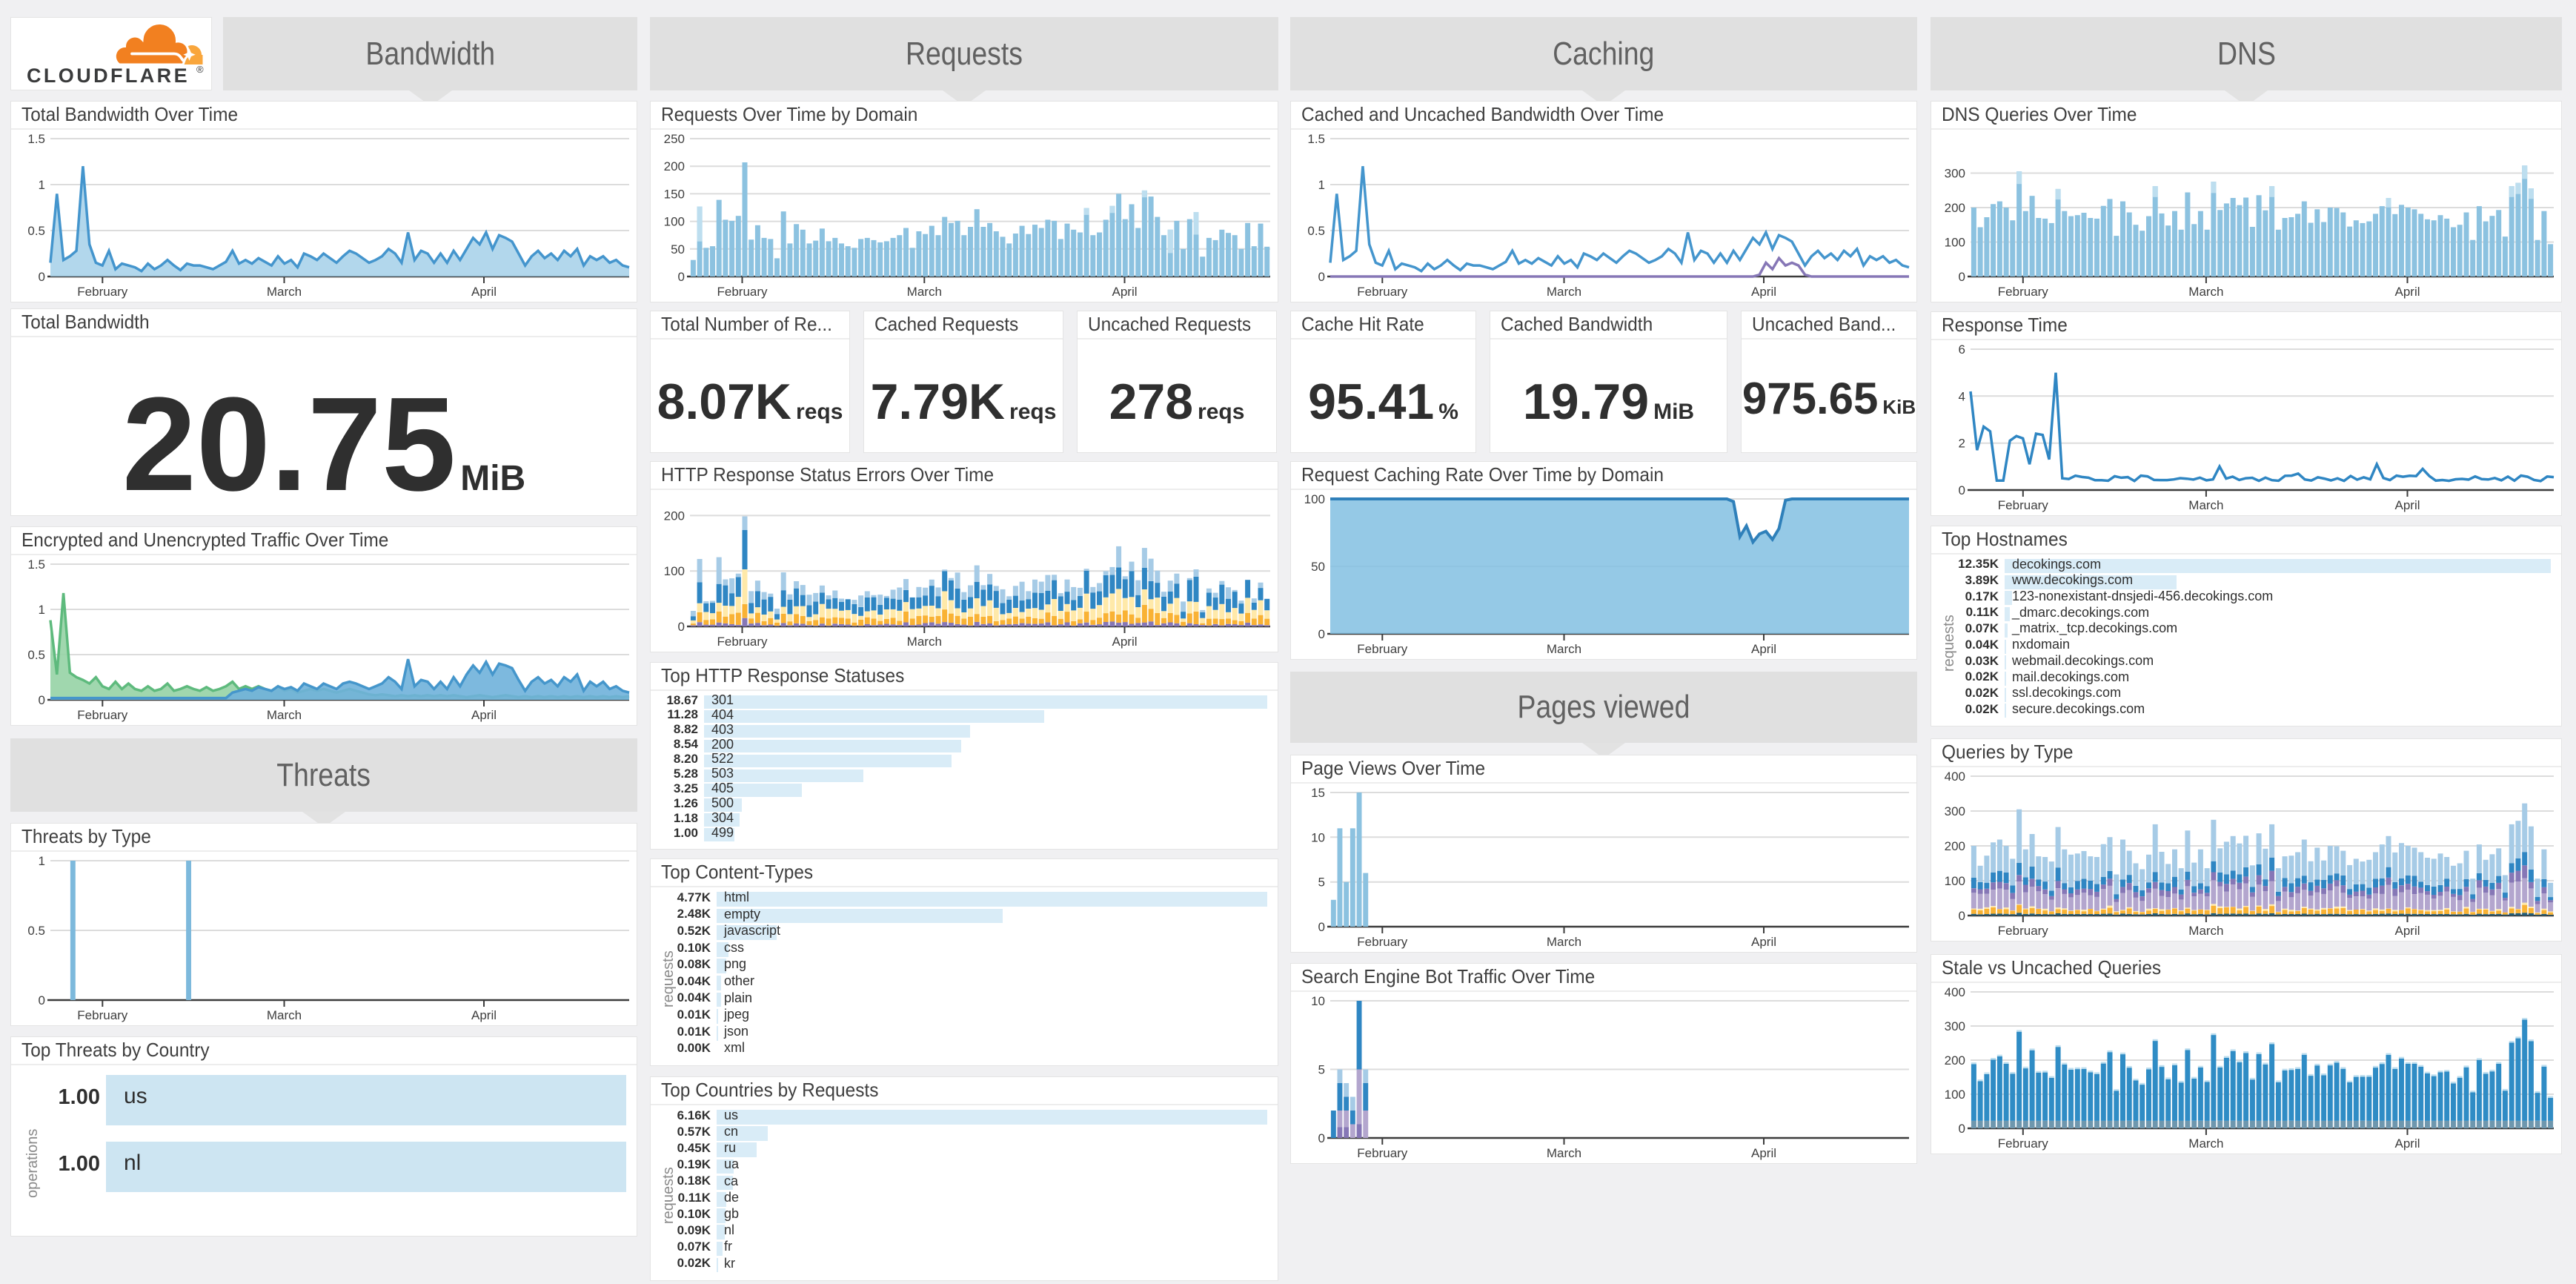 This screenshot has height=1284, width=2576. What do you see at coordinates (108, 75) in the screenshot?
I see `svg-text: CLOUDFLARE` at bounding box center [108, 75].